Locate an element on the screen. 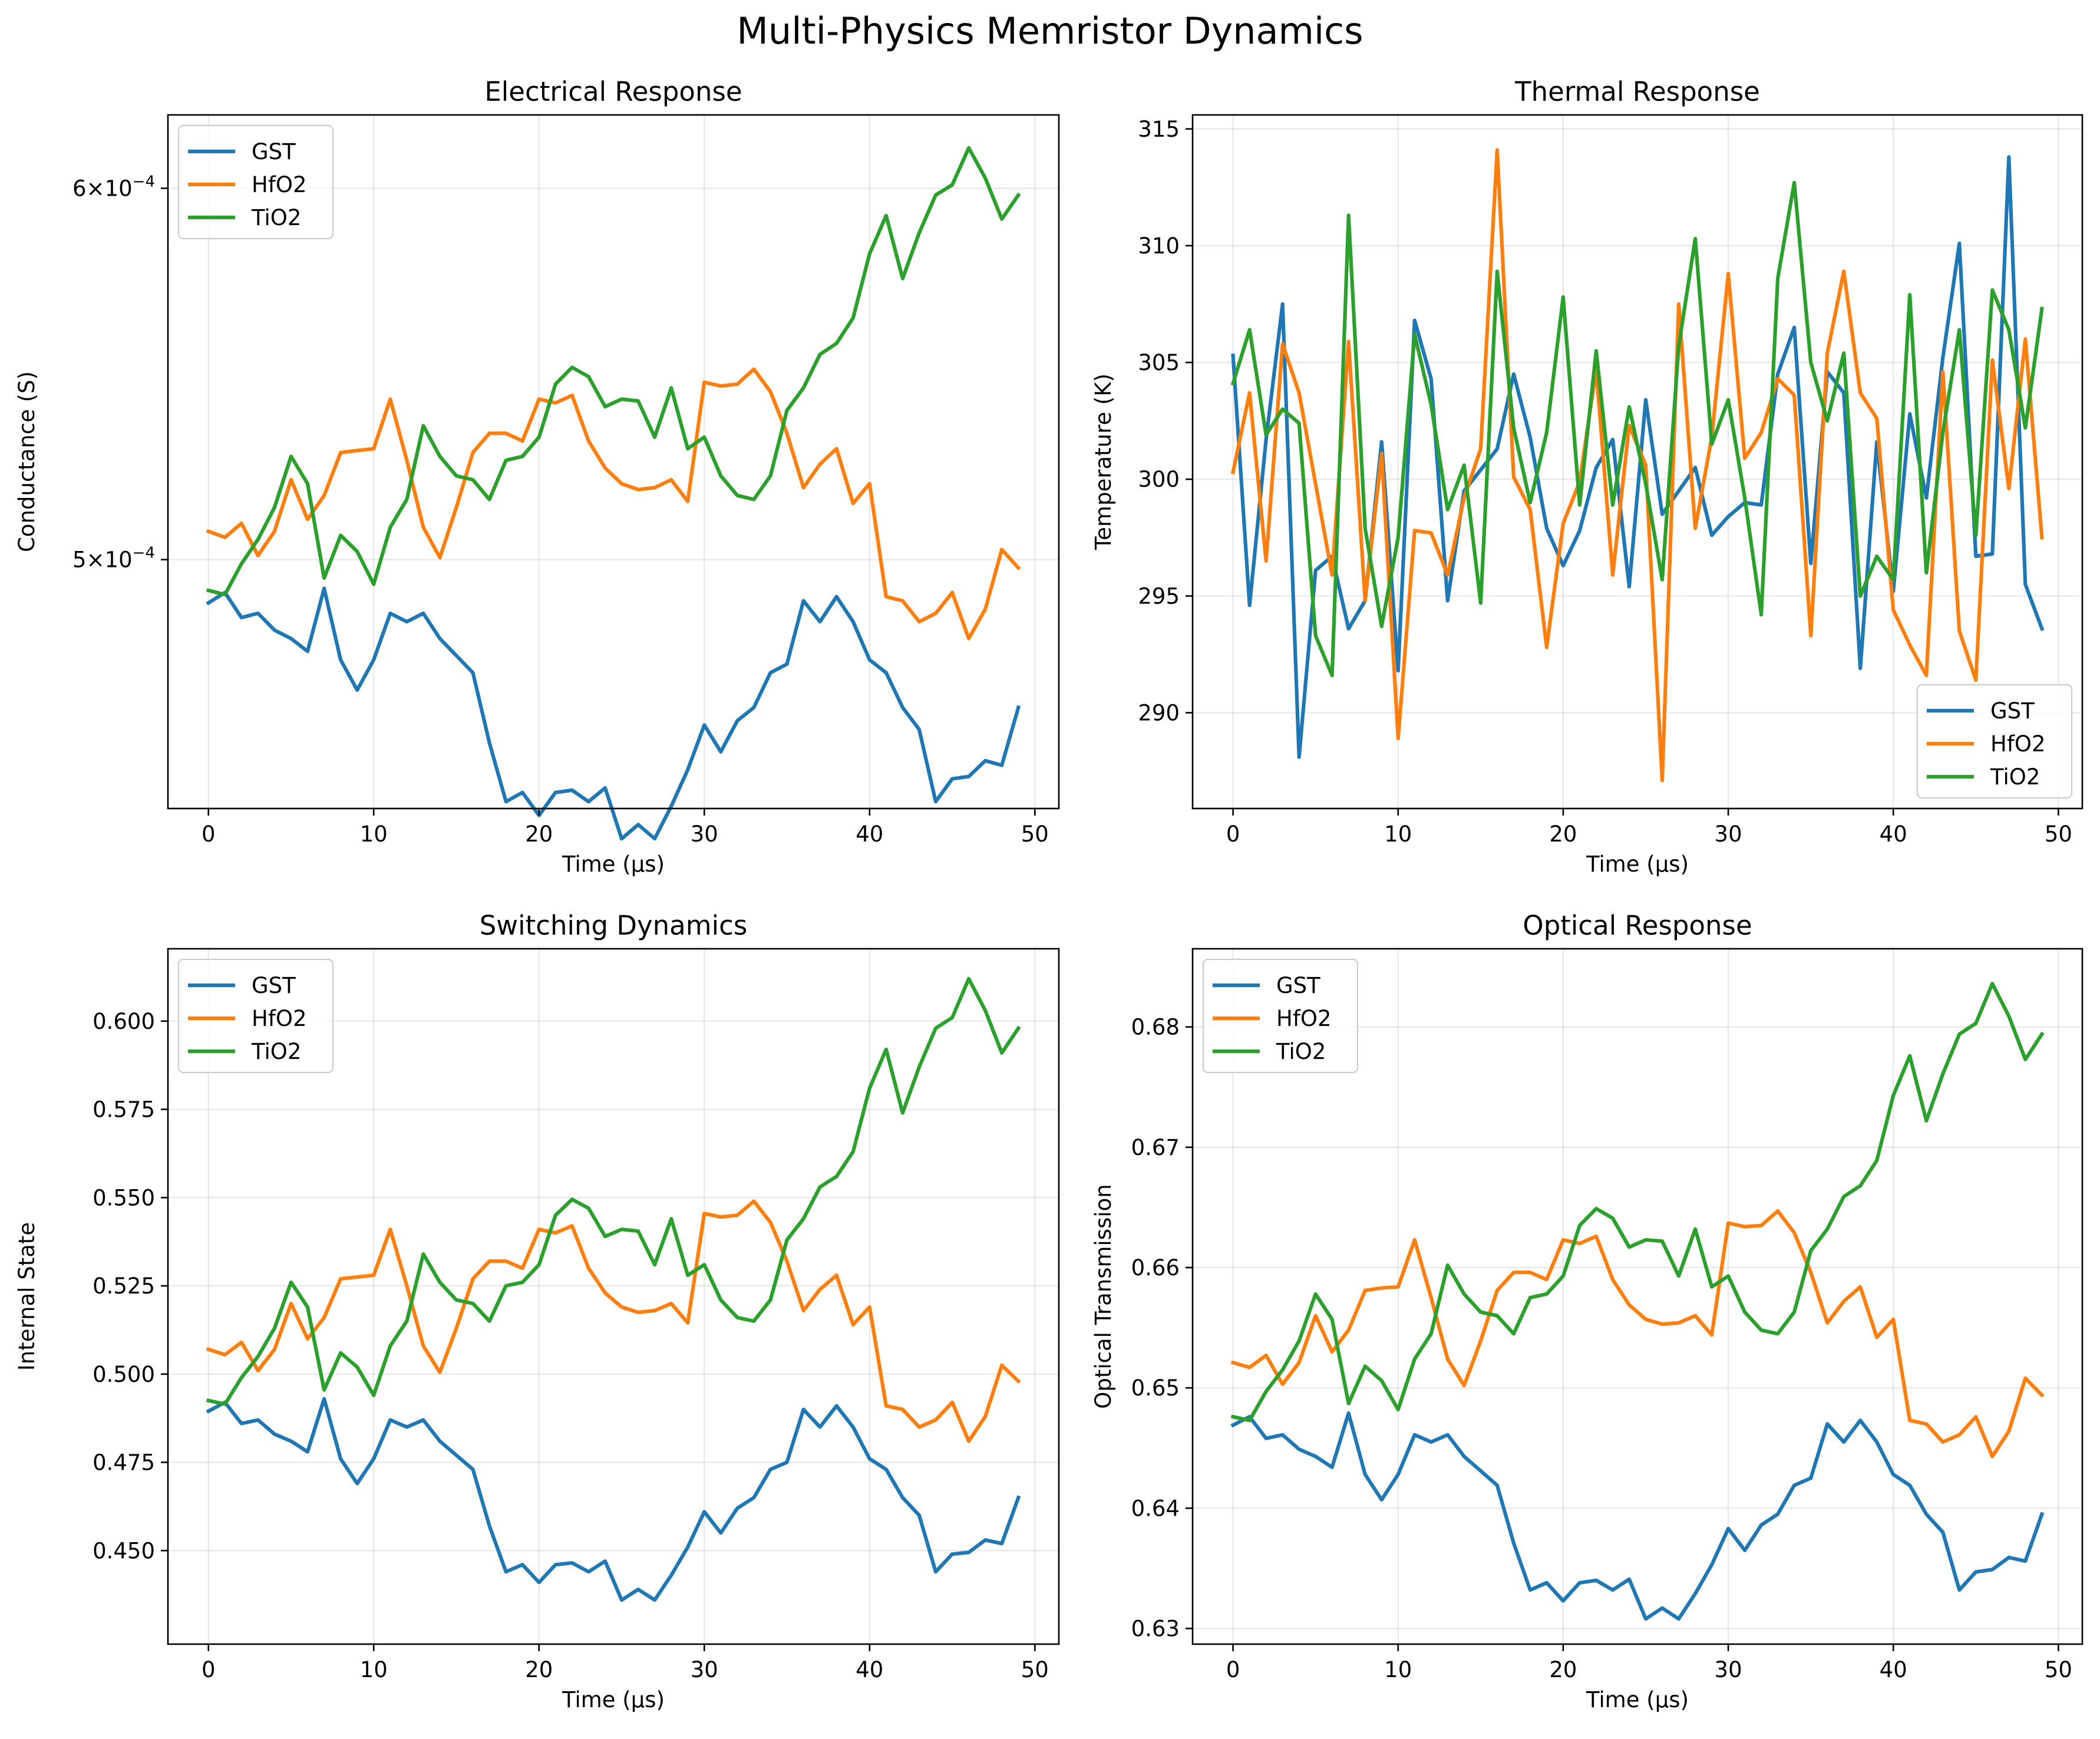 This screenshot has height=1739, width=2100. p1-series-line-gst is located at coordinates (613, 713).